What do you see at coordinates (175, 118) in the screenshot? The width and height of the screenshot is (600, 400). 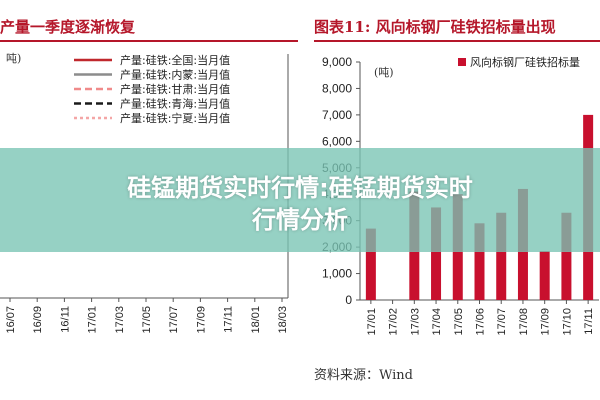 I see `legend-label: 产量:硅铁:宁夏:当月值` at bounding box center [175, 118].